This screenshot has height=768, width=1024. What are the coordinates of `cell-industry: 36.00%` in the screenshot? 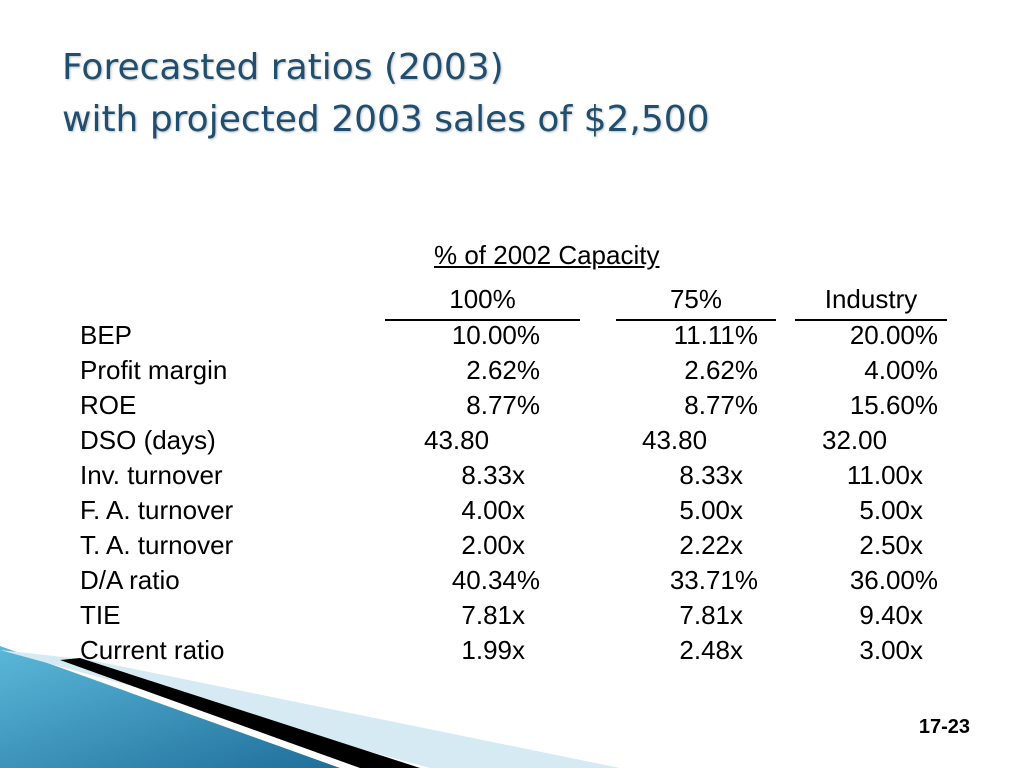 It's located at (893, 580).